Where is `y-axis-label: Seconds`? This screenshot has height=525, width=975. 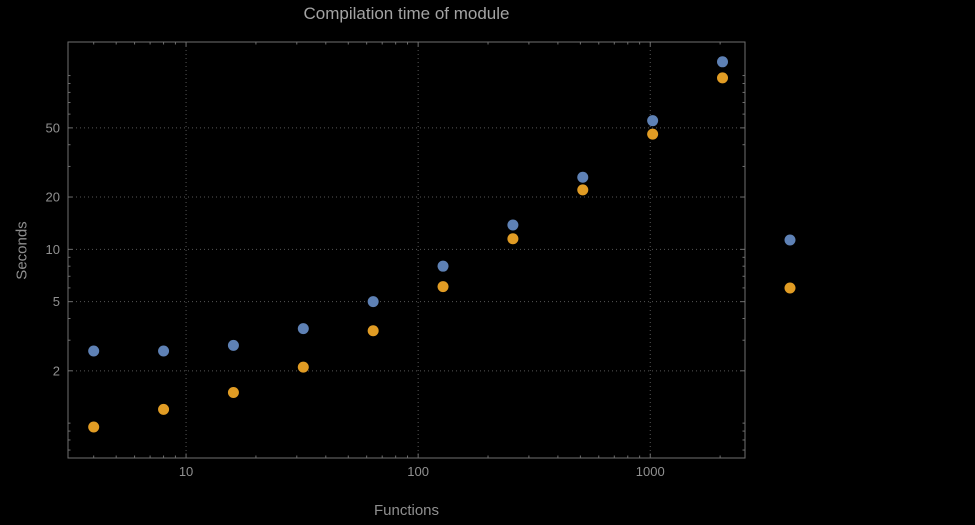 y-axis-label: Seconds is located at coordinates (22, 250).